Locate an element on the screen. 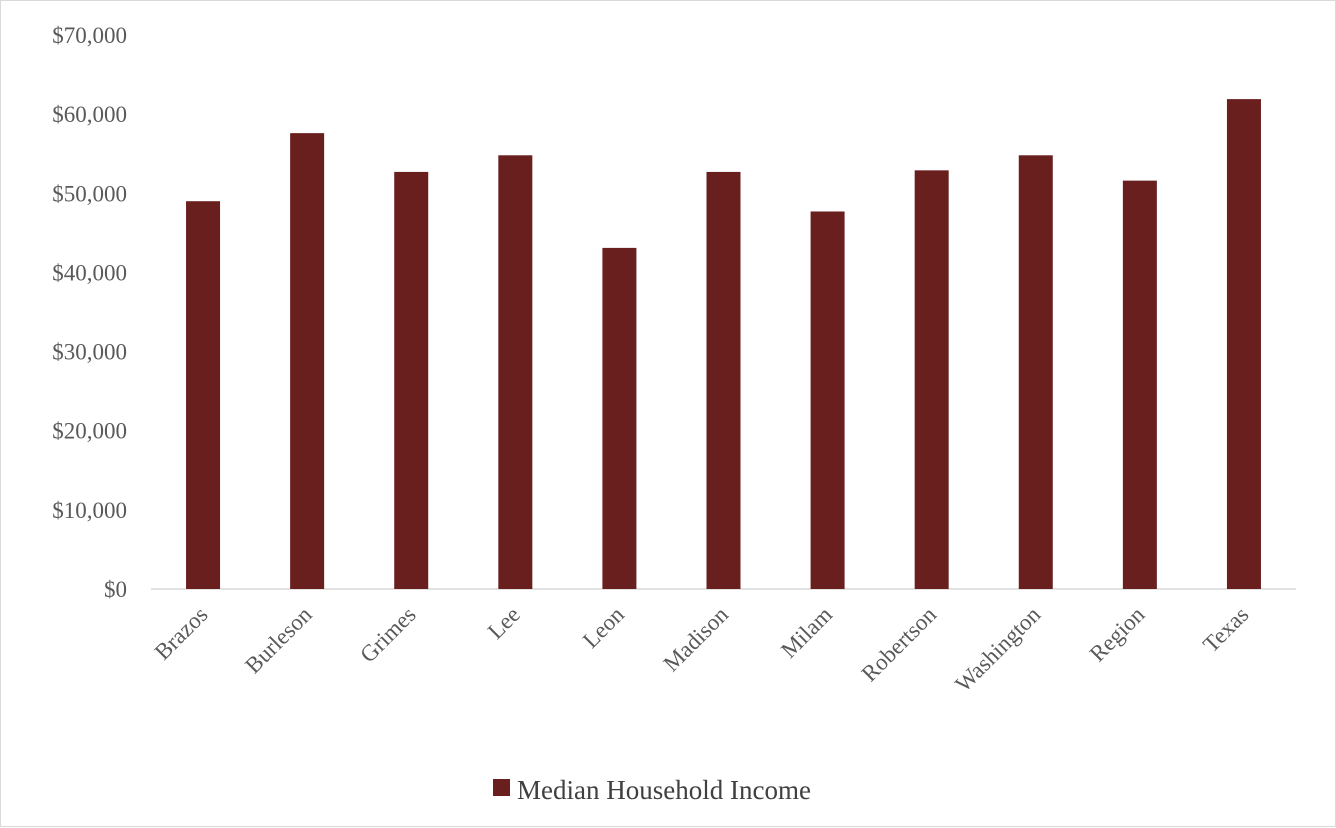 The width and height of the screenshot is (1336, 828). legend: Median Household Income is located at coordinates (652, 790).